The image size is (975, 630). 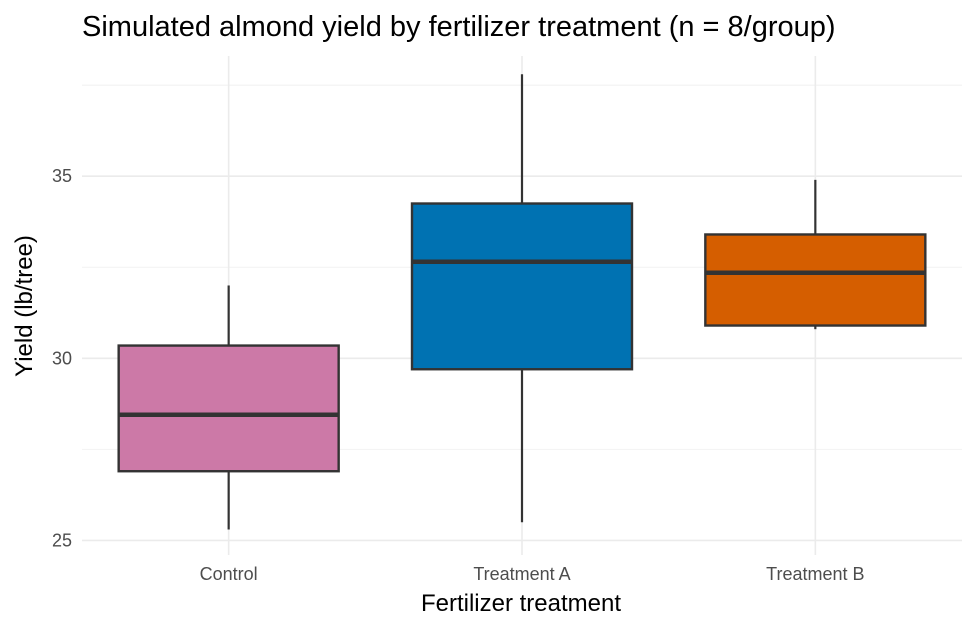 I want to click on y-tick-label: 30, so click(x=62, y=358).